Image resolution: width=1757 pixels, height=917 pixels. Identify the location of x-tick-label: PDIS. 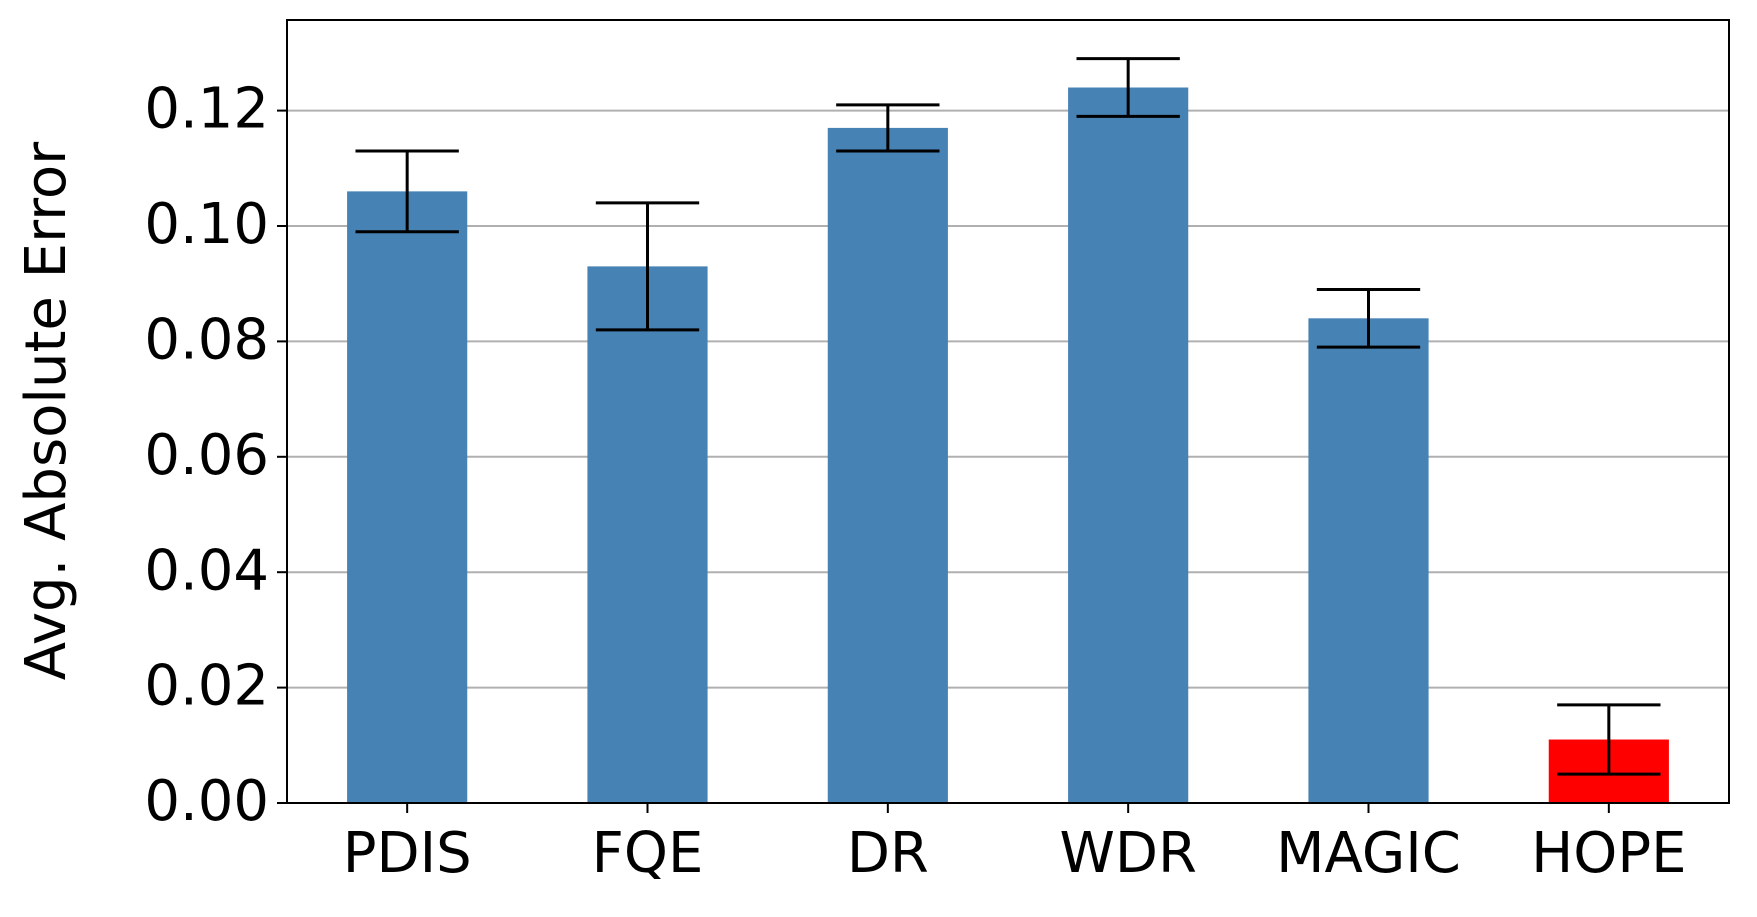
(407, 853).